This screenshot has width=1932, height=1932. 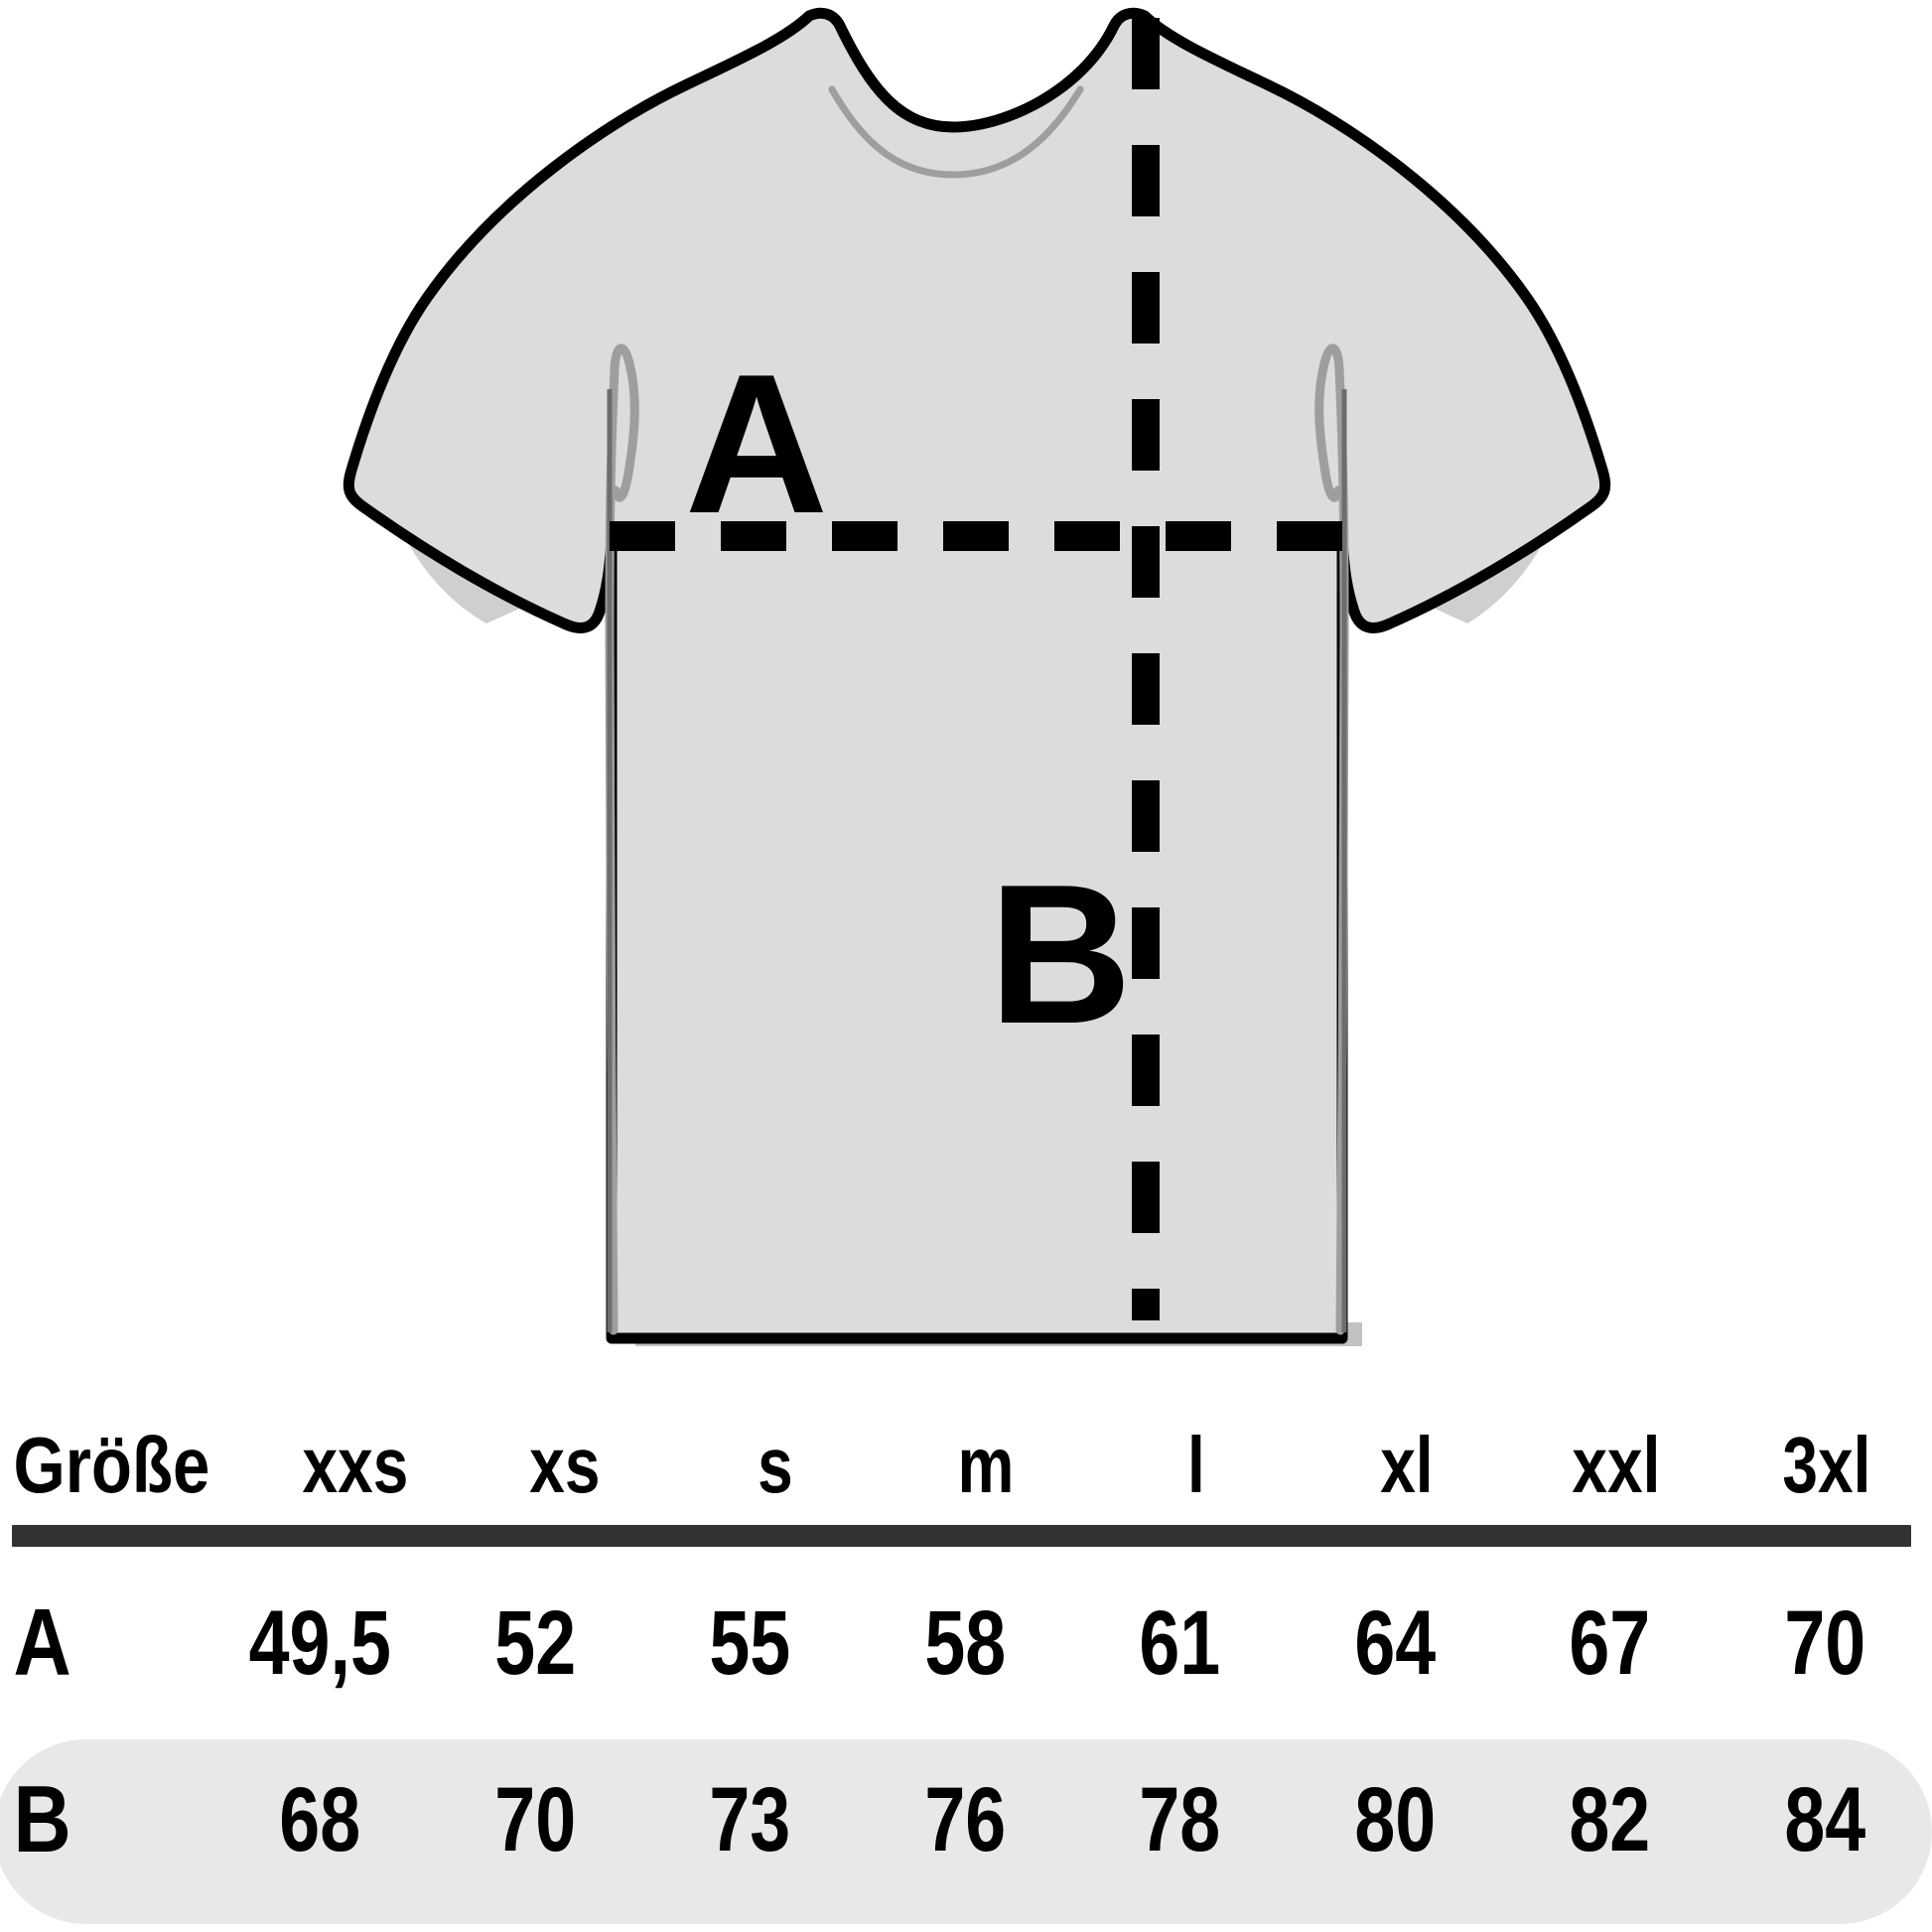 I want to click on header-size-m: m, so click(x=986, y=1465).